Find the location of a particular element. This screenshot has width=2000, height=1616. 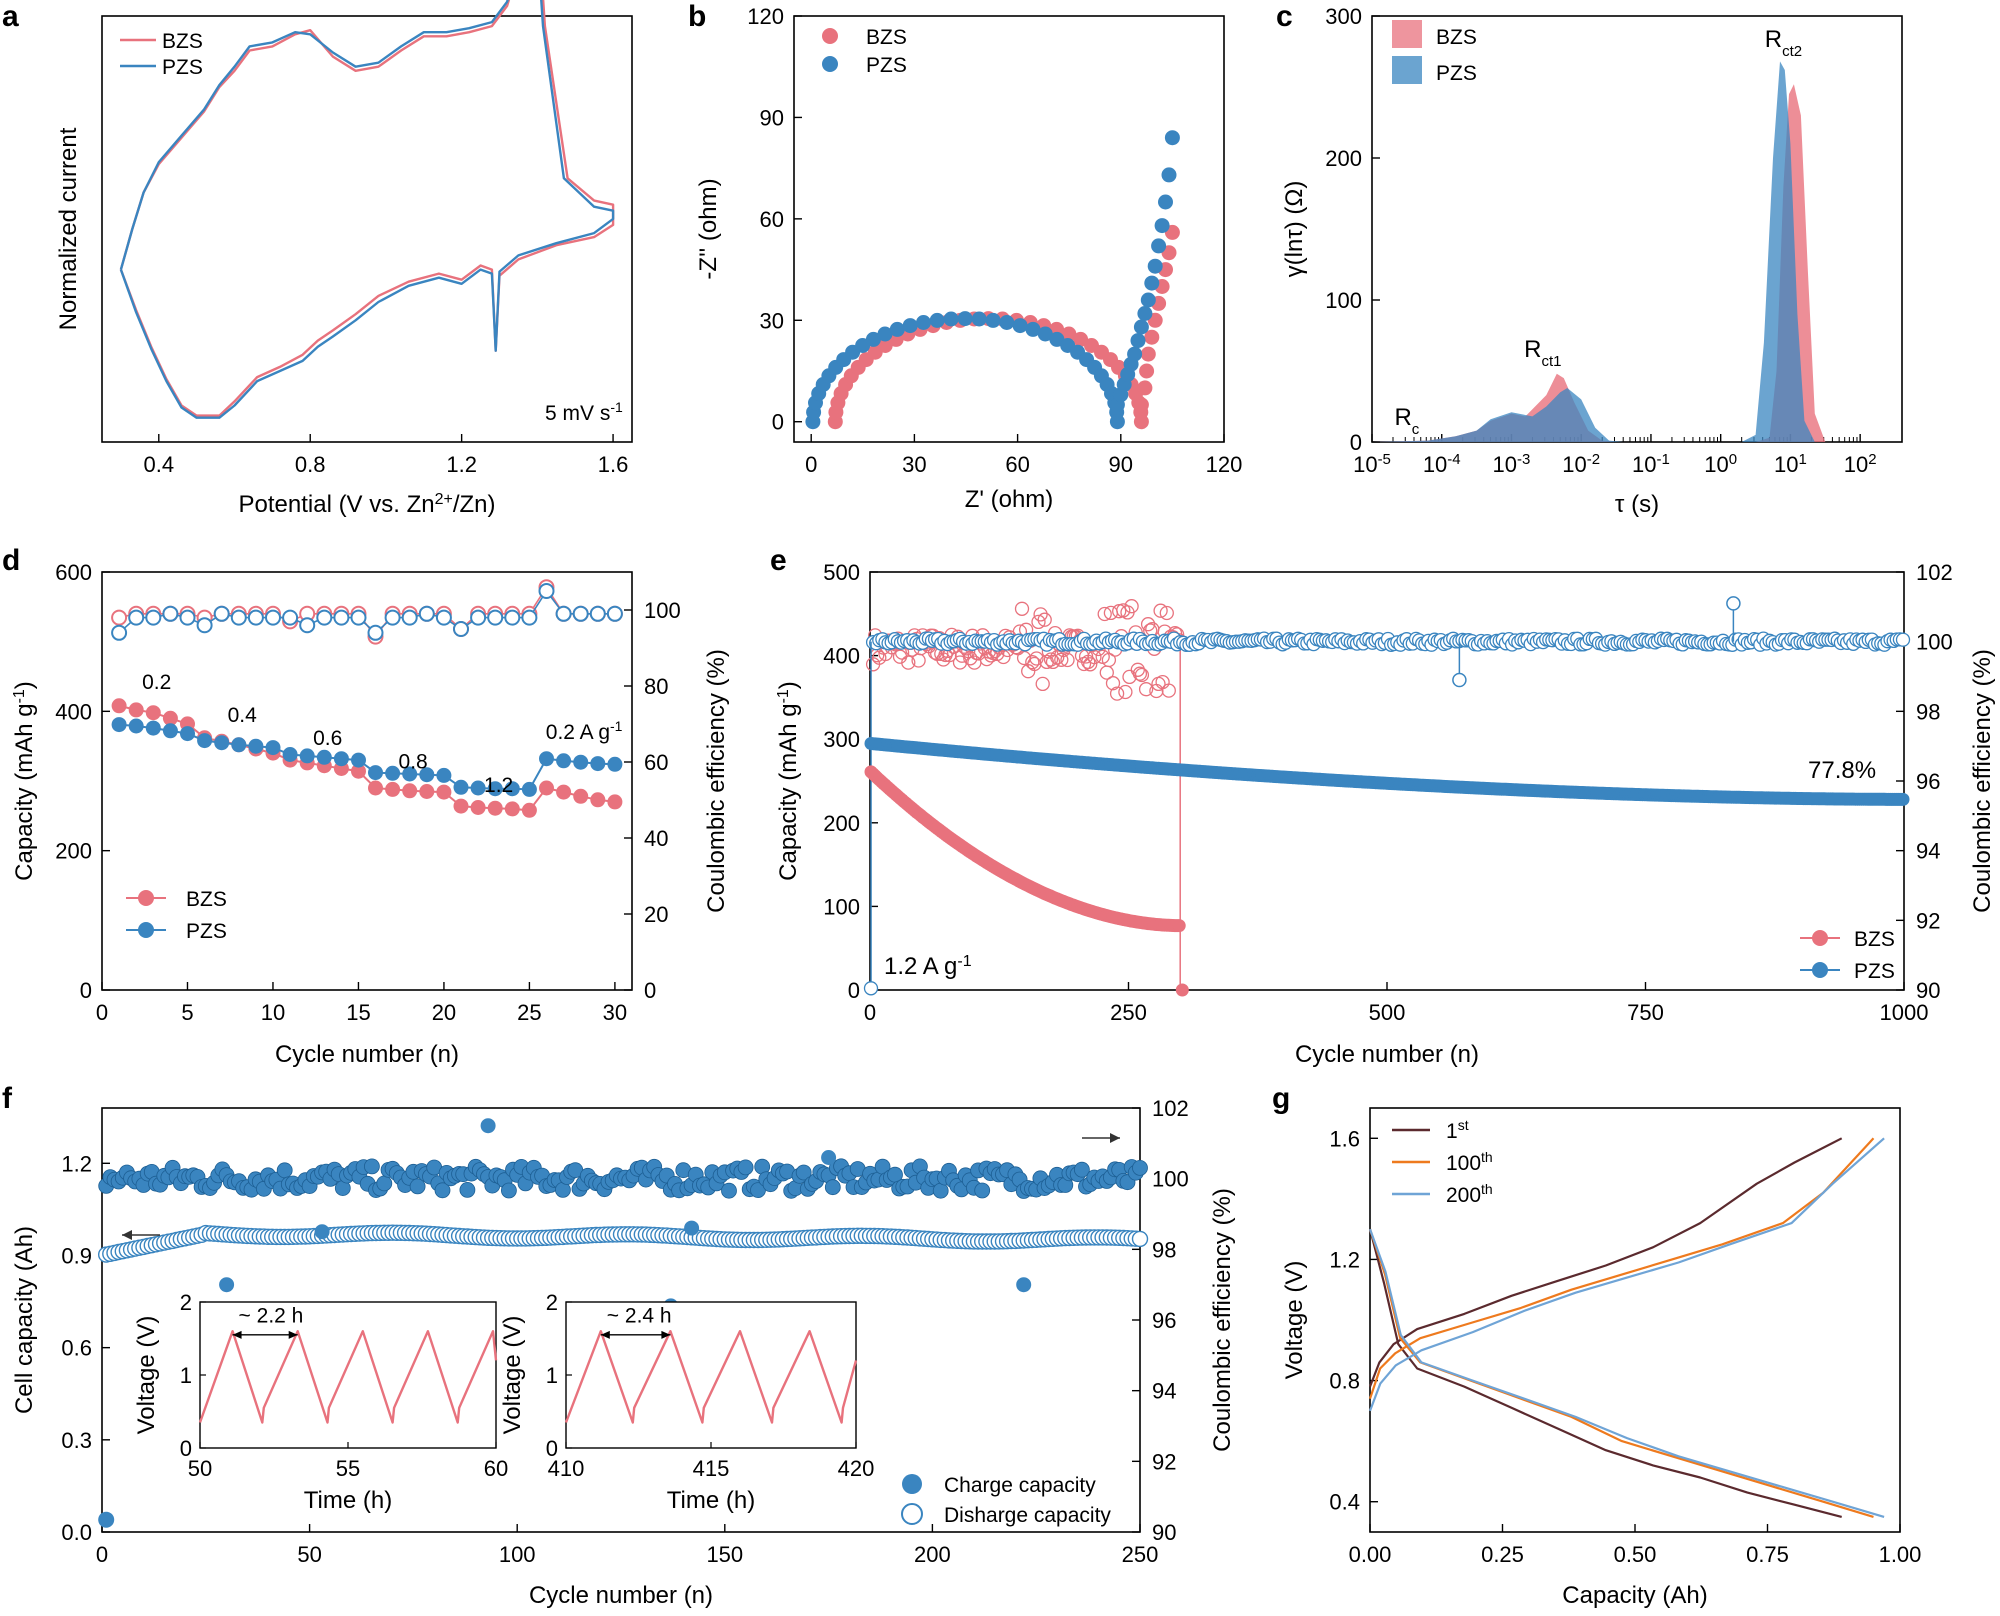

axis-a-x-label: Potential (V vs. Zn2+/Zn) is located at coordinates (367, 505).